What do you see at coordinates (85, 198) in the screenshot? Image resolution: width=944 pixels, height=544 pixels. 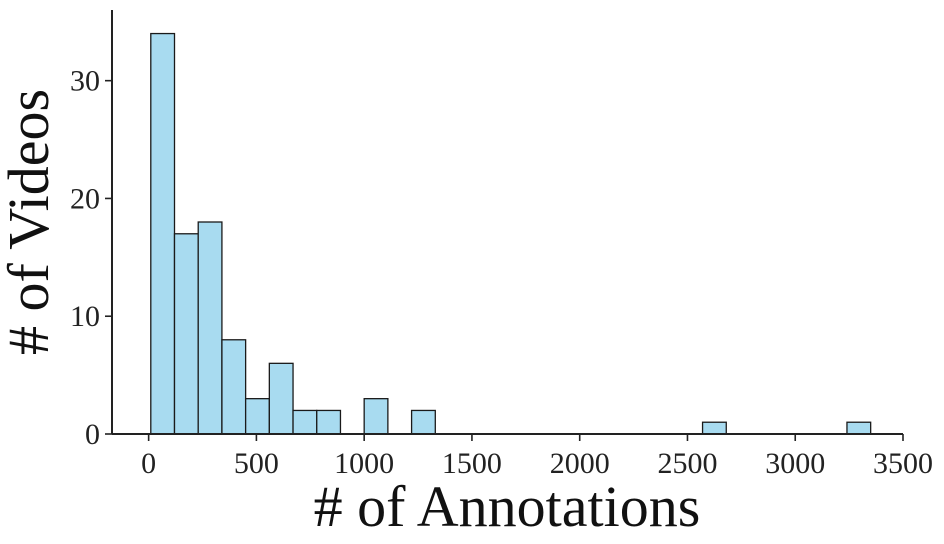 I see `y-tick-label: 20` at bounding box center [85, 198].